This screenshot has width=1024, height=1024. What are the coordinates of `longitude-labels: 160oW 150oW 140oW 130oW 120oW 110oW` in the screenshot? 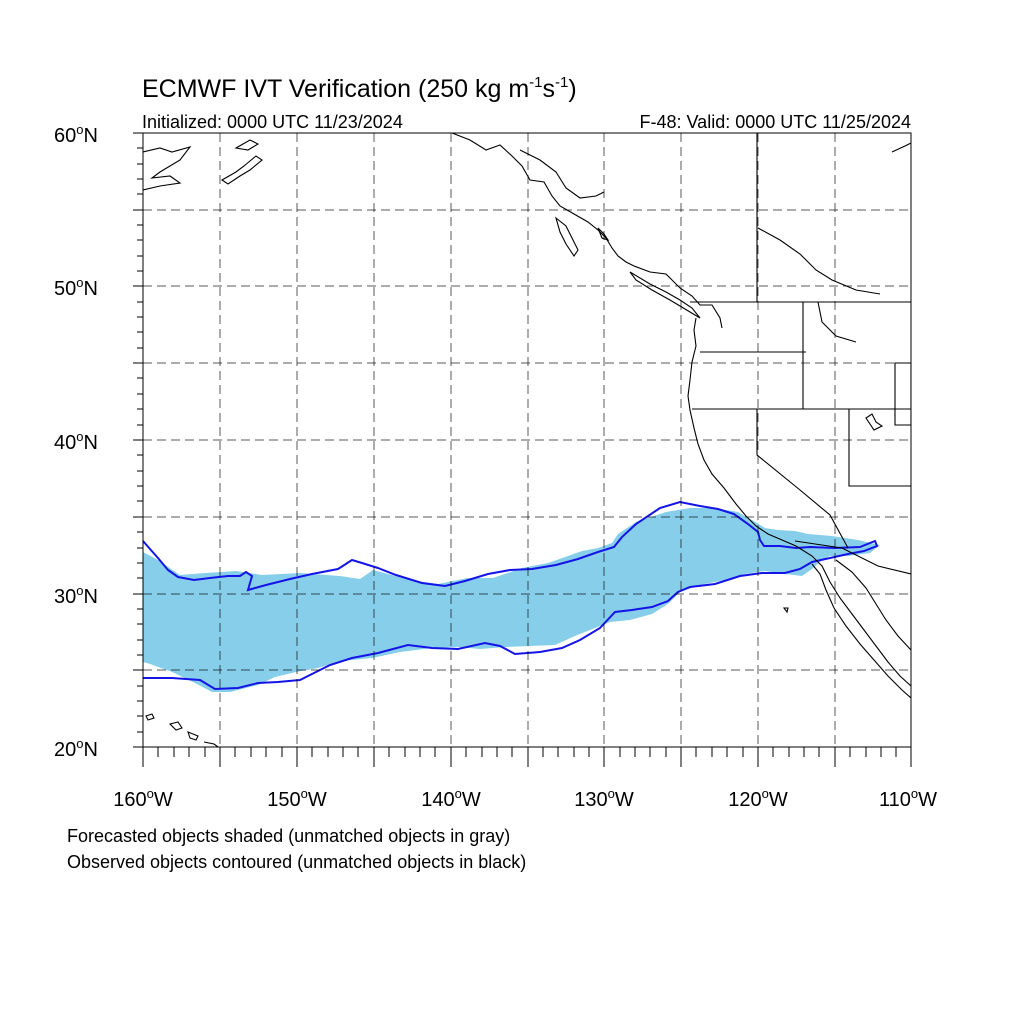 It's located at (525, 798).